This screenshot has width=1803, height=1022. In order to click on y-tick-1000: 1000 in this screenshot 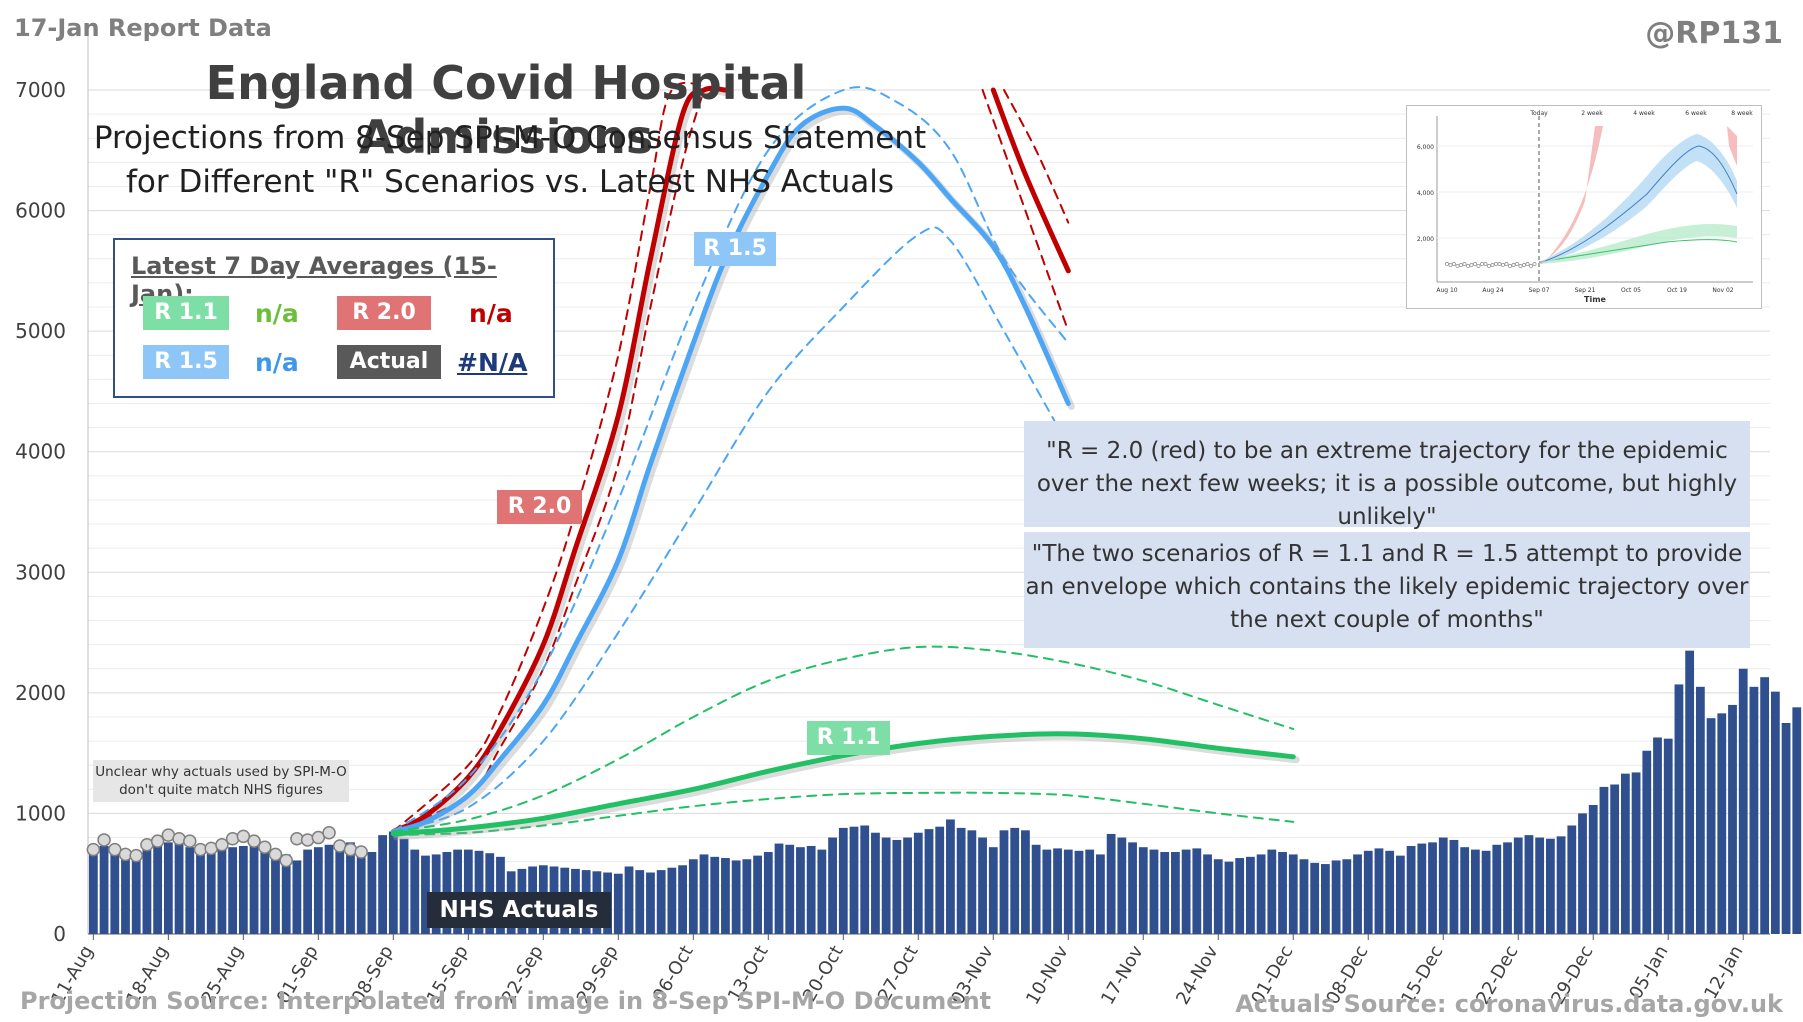, I will do `click(40, 813)`.